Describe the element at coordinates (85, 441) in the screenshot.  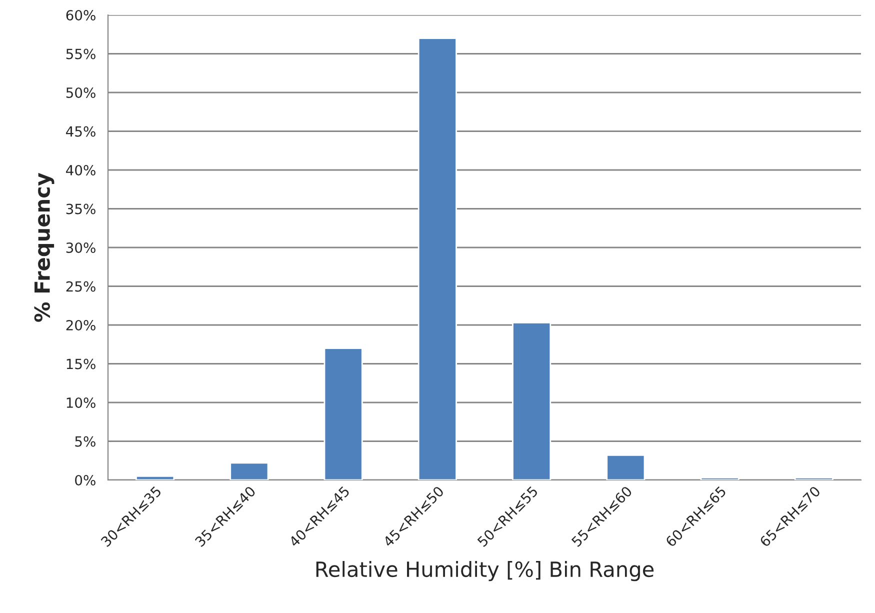
I see `y-tick-label: 5%` at that location.